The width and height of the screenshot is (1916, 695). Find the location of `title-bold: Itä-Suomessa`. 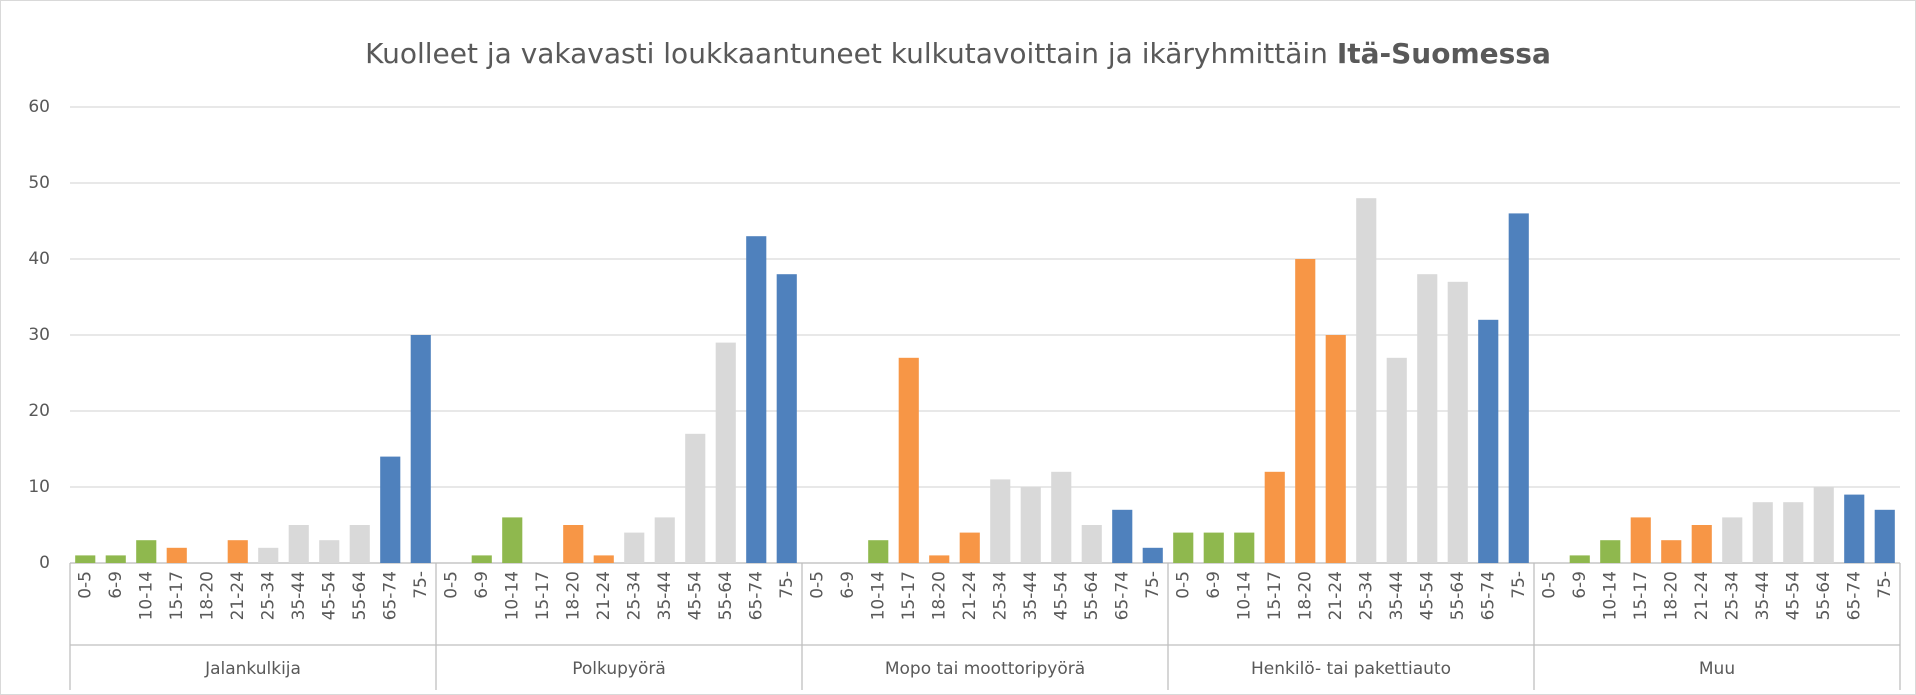

title-bold: Itä-Suomessa is located at coordinates (1444, 53).